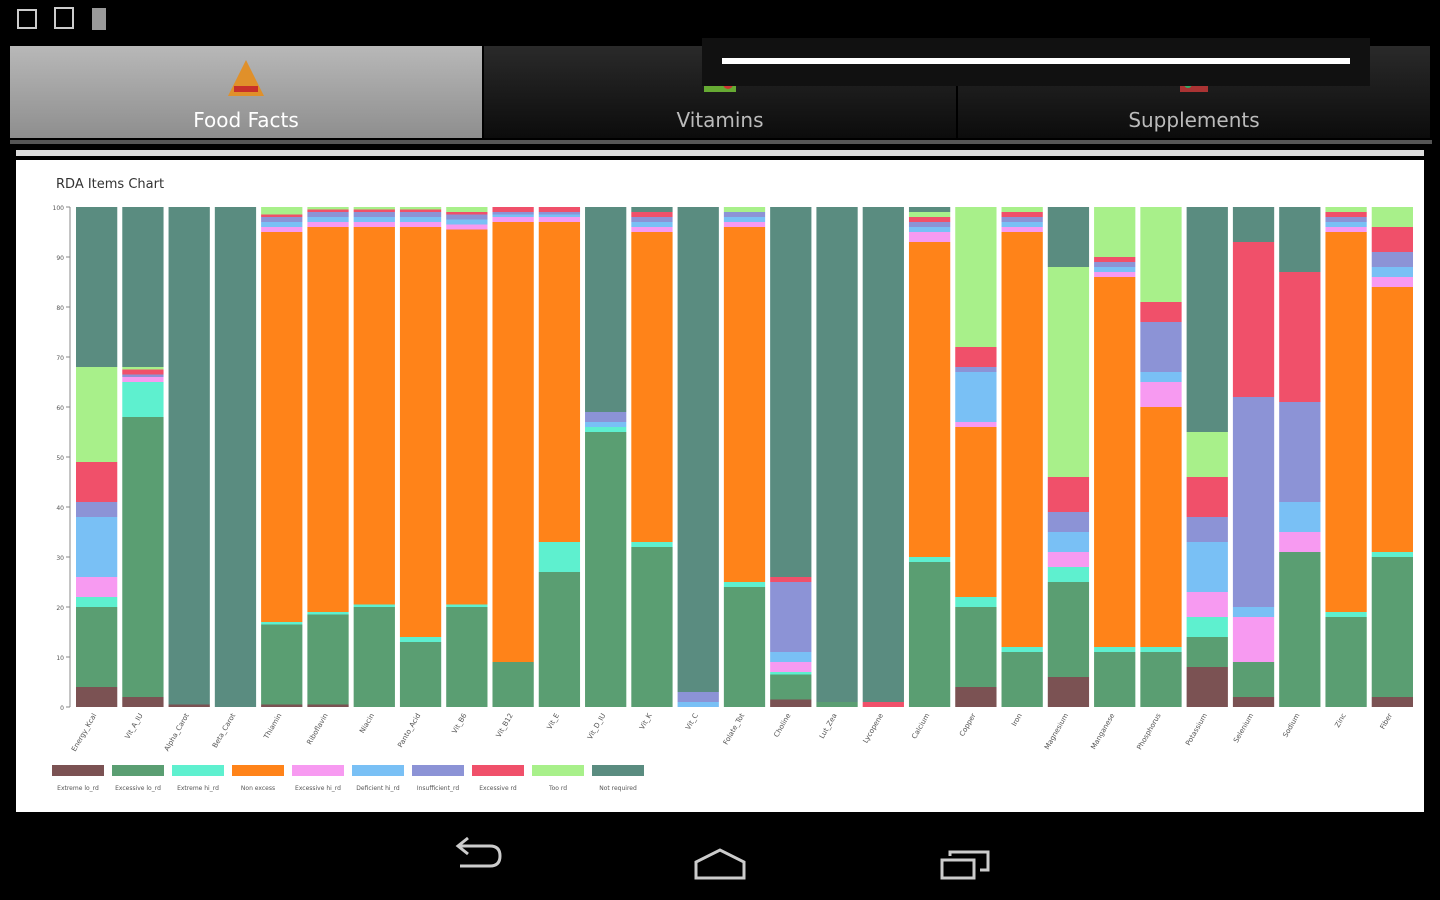 The width and height of the screenshot is (1440, 900). I want to click on home-button, so click(720, 864).